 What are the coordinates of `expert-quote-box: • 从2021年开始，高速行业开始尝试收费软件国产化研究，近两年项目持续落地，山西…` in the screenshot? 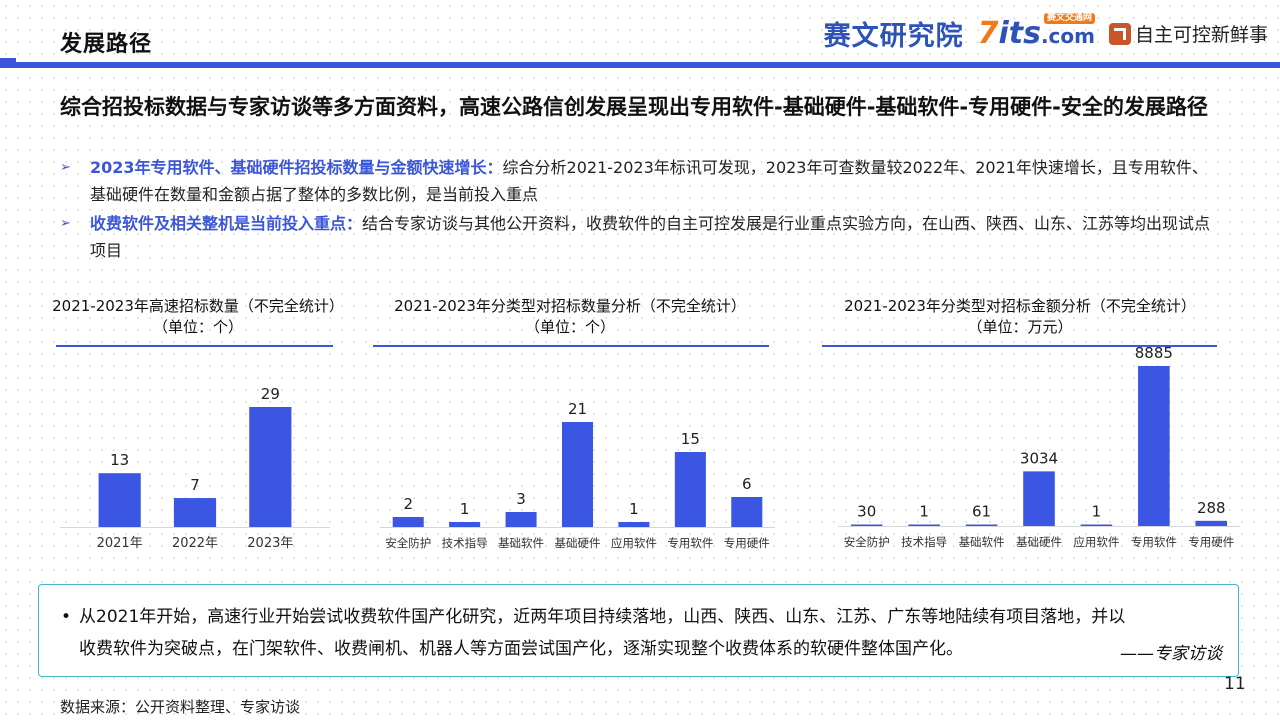 It's located at (638, 630).